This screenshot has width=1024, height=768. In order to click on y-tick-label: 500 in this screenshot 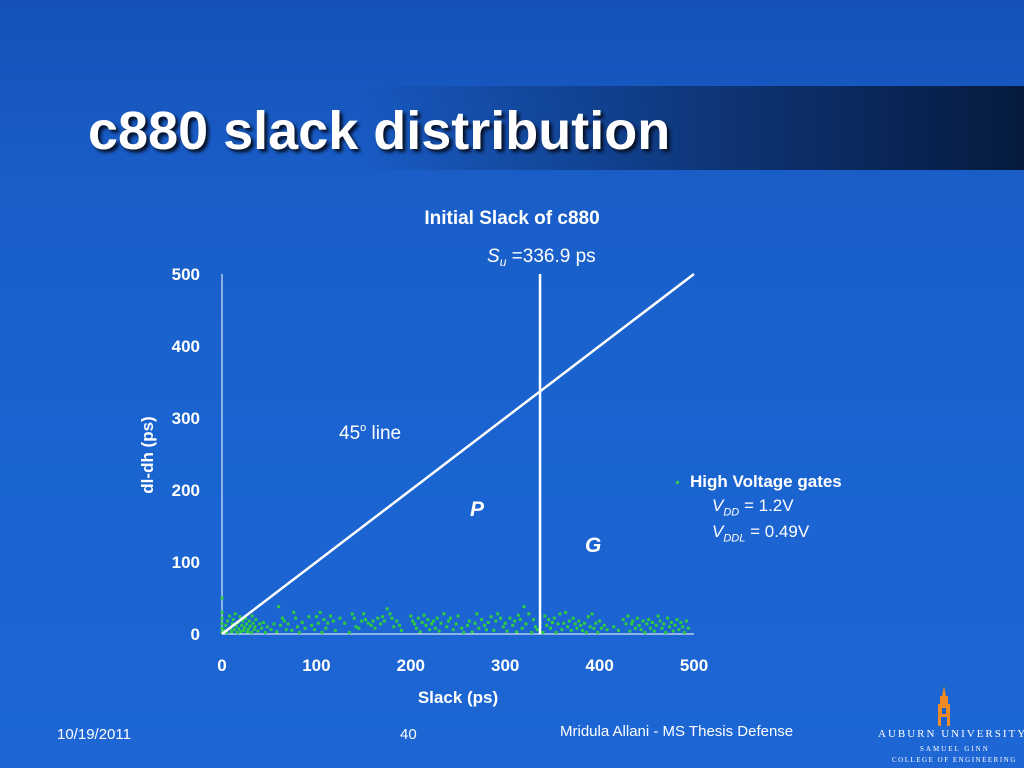, I will do `click(186, 274)`.